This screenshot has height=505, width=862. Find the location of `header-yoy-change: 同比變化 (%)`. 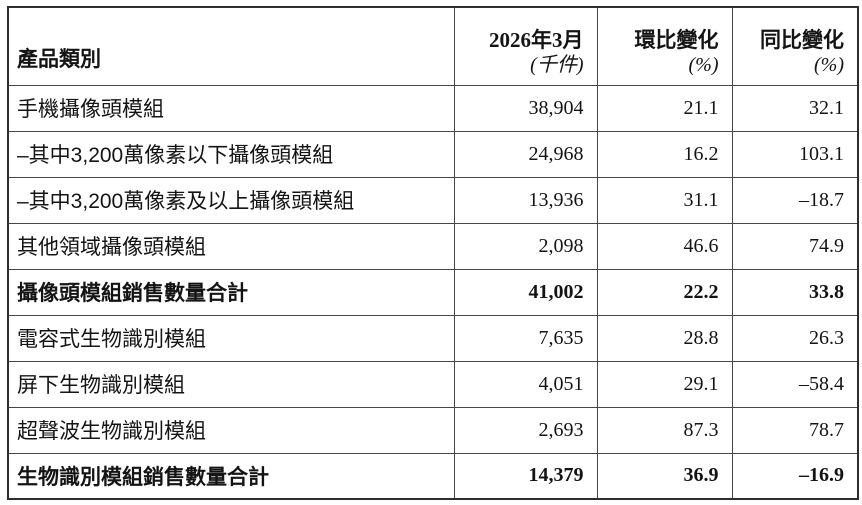

header-yoy-change: 同比變化 (%) is located at coordinates (795, 46).